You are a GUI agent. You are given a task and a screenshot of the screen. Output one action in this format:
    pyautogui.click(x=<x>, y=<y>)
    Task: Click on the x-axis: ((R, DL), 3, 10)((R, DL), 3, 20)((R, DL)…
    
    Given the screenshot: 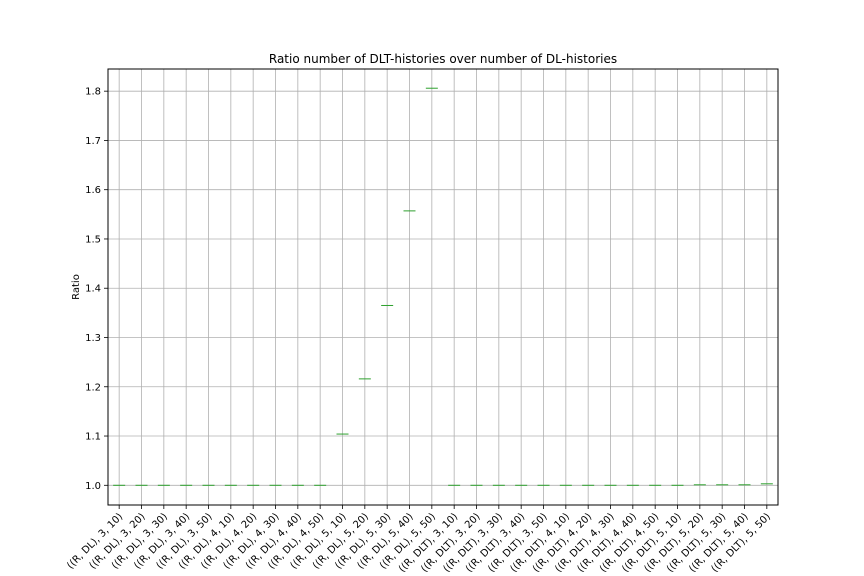 What is the action you would take?
    pyautogui.click(x=419, y=540)
    